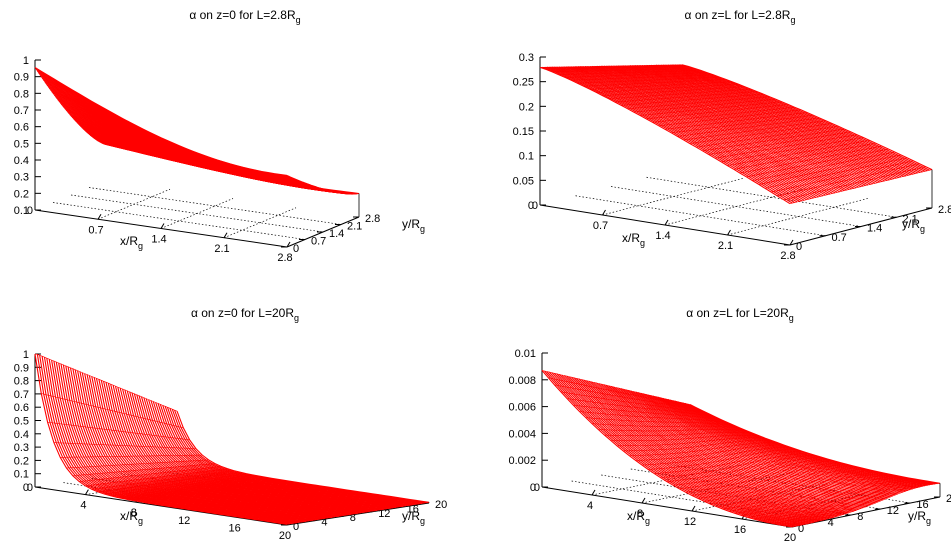  What do you see at coordinates (523, 132) in the screenshot?
I see `z-tick-label: 0.15` at bounding box center [523, 132].